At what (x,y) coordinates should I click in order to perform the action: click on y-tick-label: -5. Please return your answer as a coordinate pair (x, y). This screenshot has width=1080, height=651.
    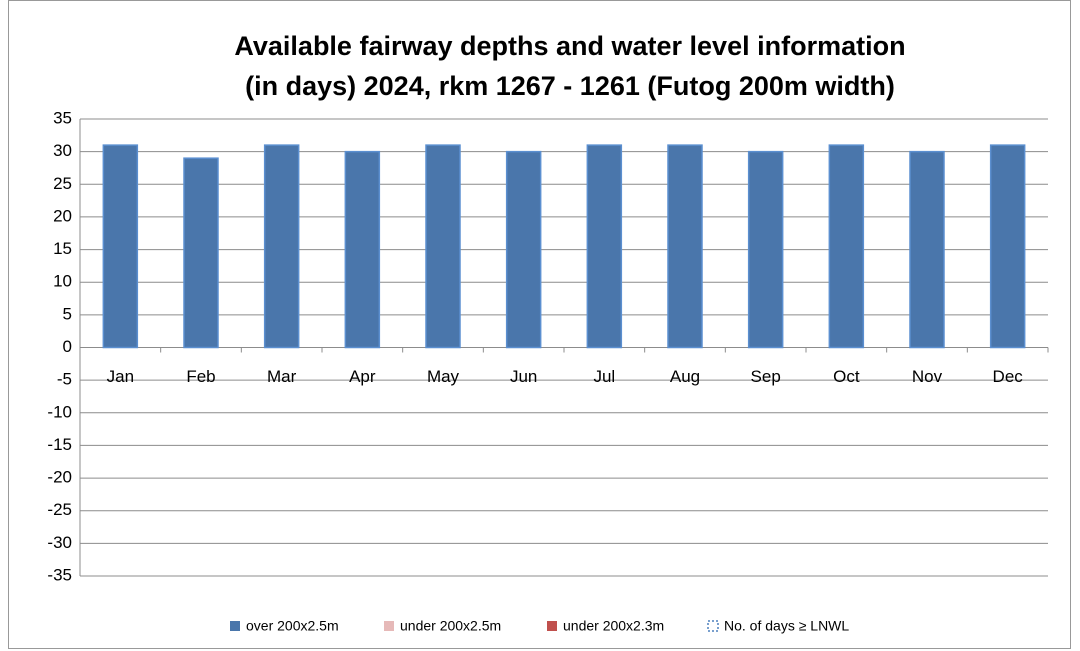
    Looking at the image, I should click on (64, 379).